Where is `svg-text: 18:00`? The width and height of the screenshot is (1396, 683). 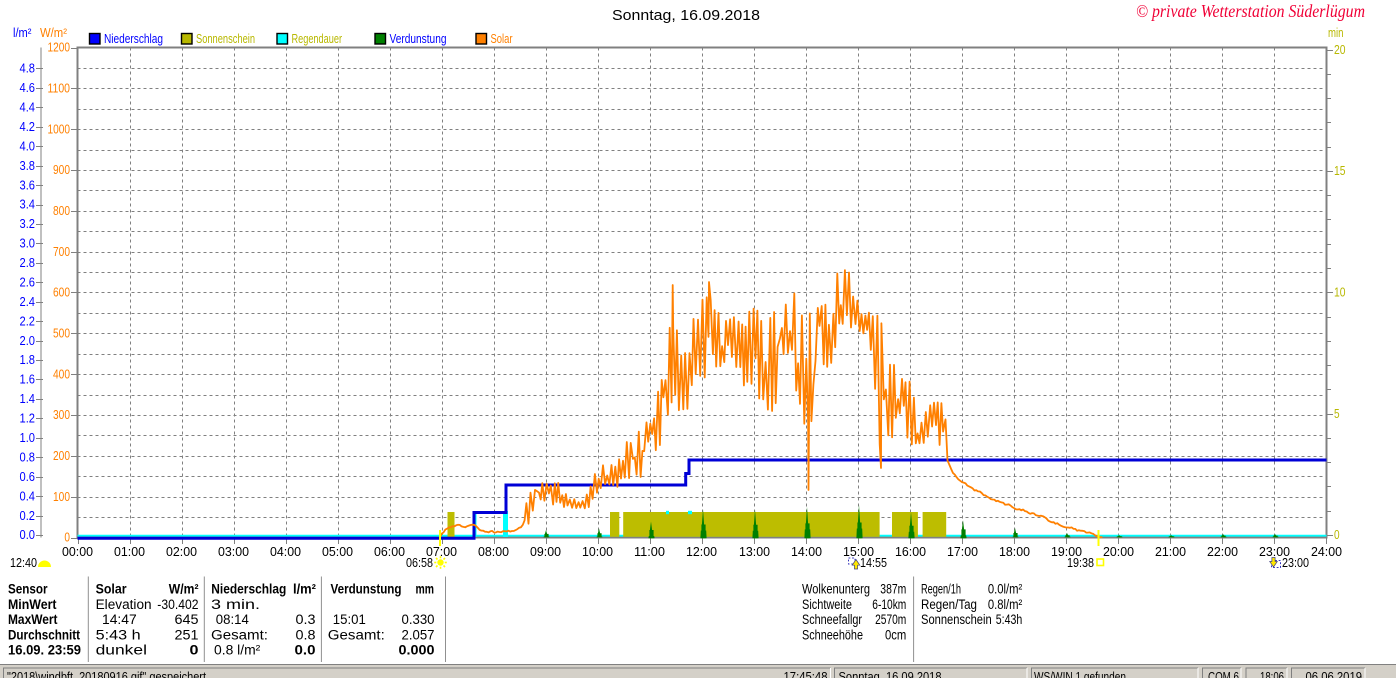 svg-text: 18:00 is located at coordinates (1014, 551).